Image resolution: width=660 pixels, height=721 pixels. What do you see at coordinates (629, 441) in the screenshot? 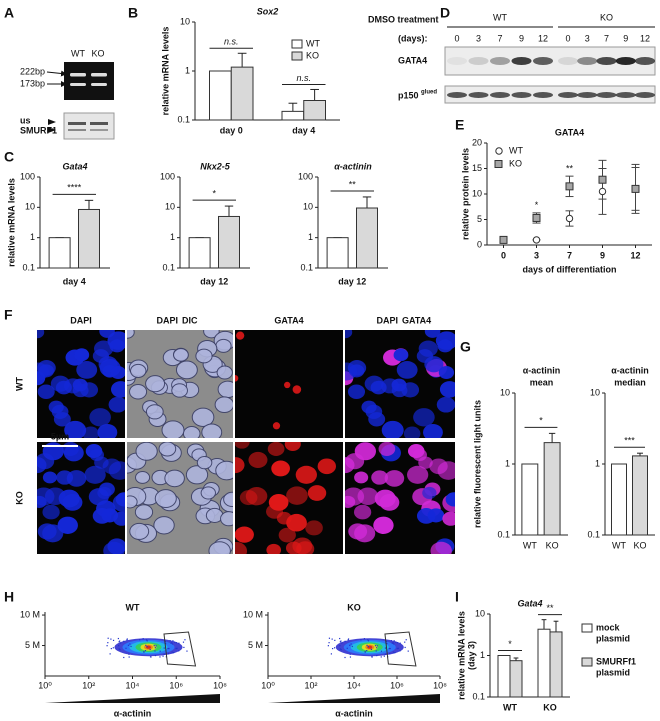
I see `significance: ***` at bounding box center [629, 441].